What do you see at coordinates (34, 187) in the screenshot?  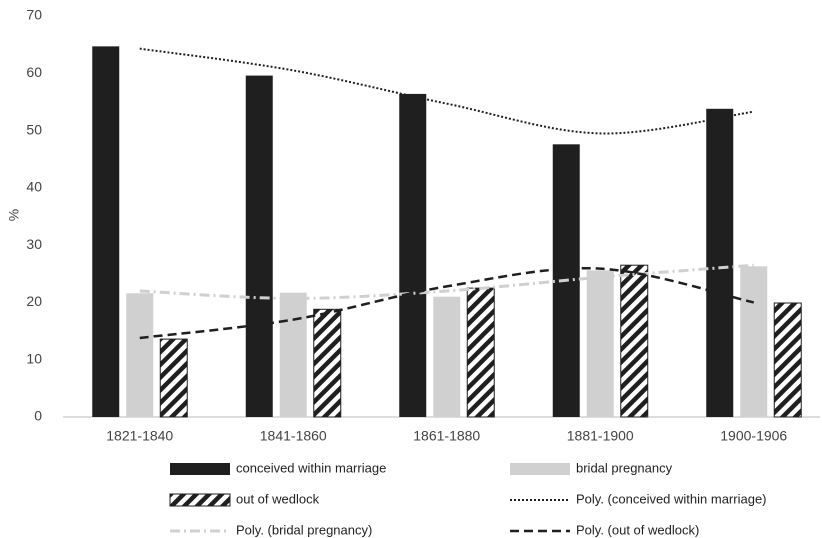 I see `y-tick-label: 40` at bounding box center [34, 187].